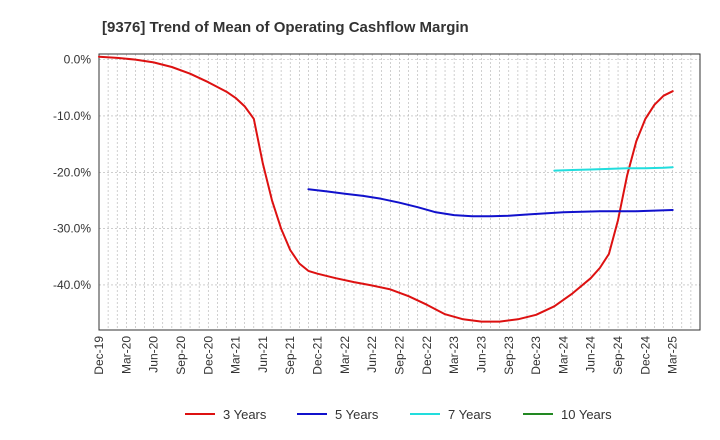 The height and width of the screenshot is (440, 720). What do you see at coordinates (470, 414) in the screenshot?
I see `legend-label: 7 Years` at bounding box center [470, 414].